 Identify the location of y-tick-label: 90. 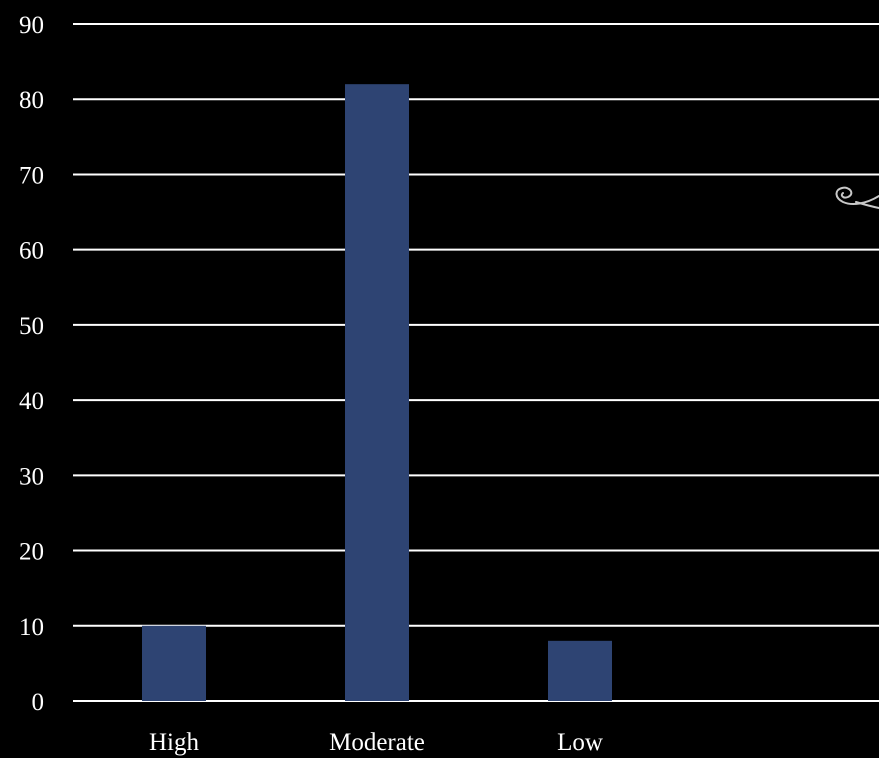
(31, 25).